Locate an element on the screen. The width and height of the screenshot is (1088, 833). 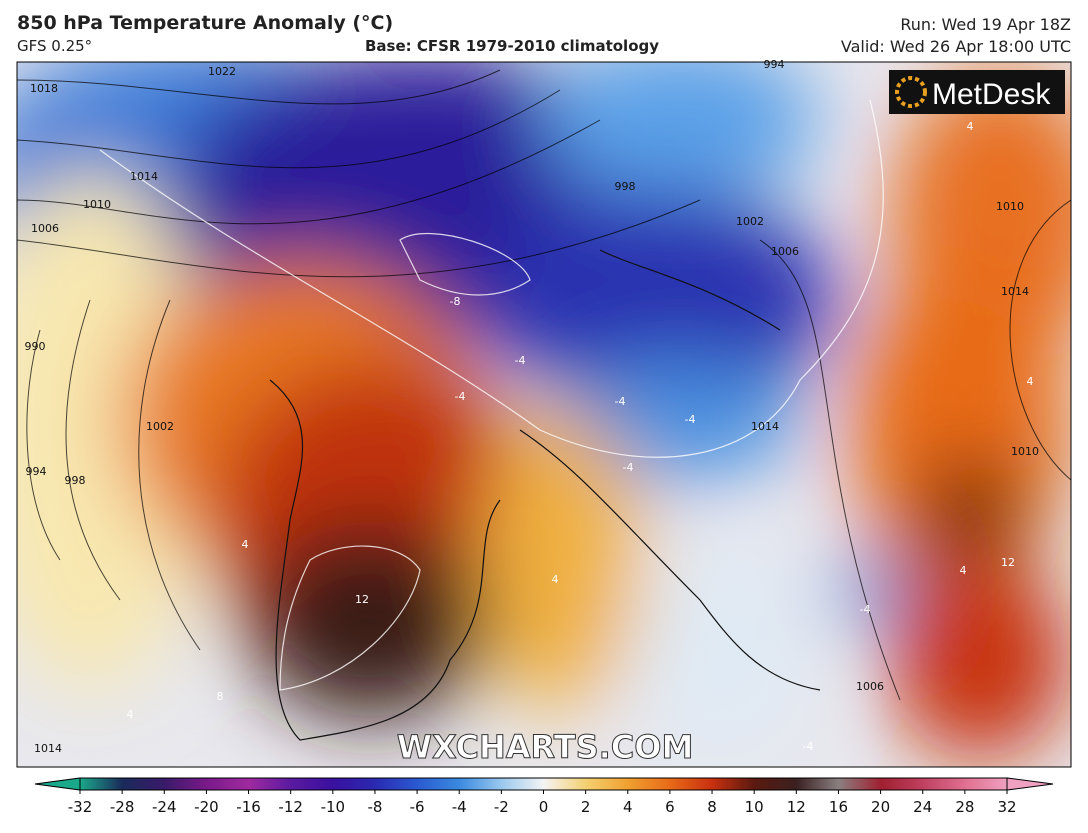
colorbar-tick-label: 24 is located at coordinates (922, 807).